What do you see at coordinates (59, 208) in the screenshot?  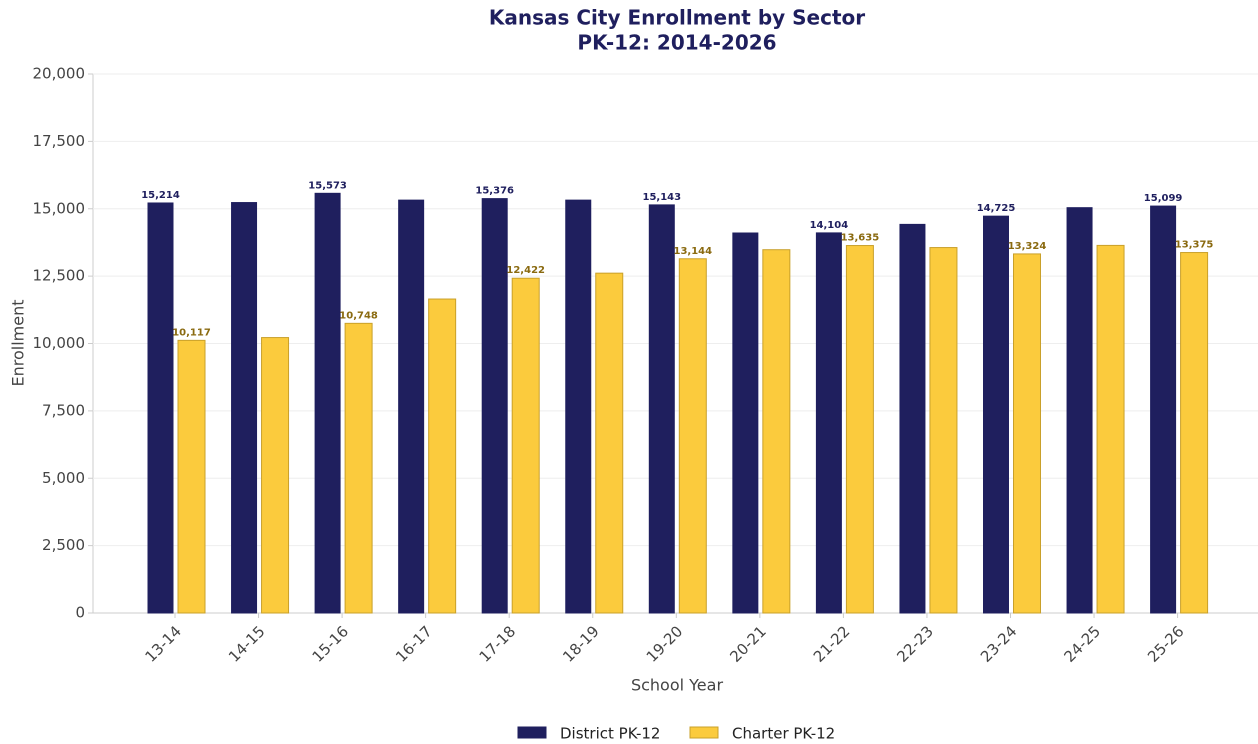 I see `y-tick-label: 15,000` at bounding box center [59, 208].